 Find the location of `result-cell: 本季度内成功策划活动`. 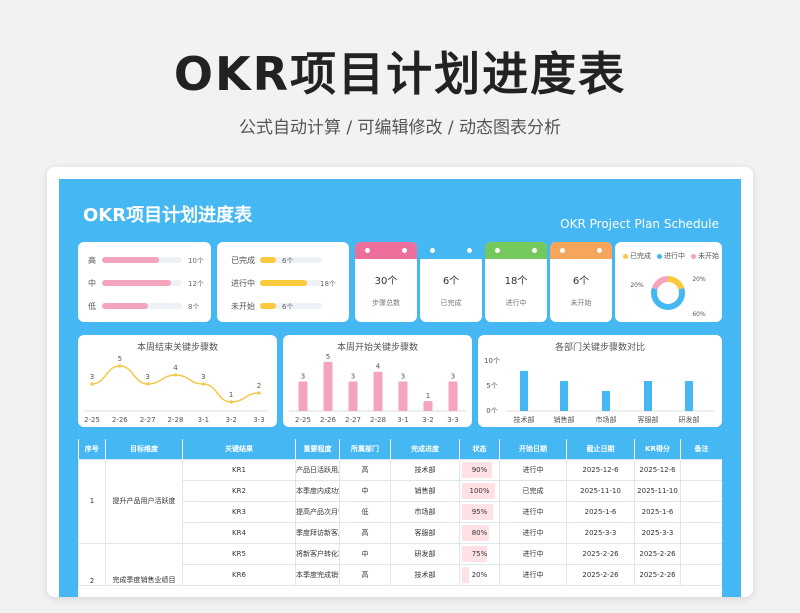

result-cell: 本季度内成功策划活动 is located at coordinates (317, 490).